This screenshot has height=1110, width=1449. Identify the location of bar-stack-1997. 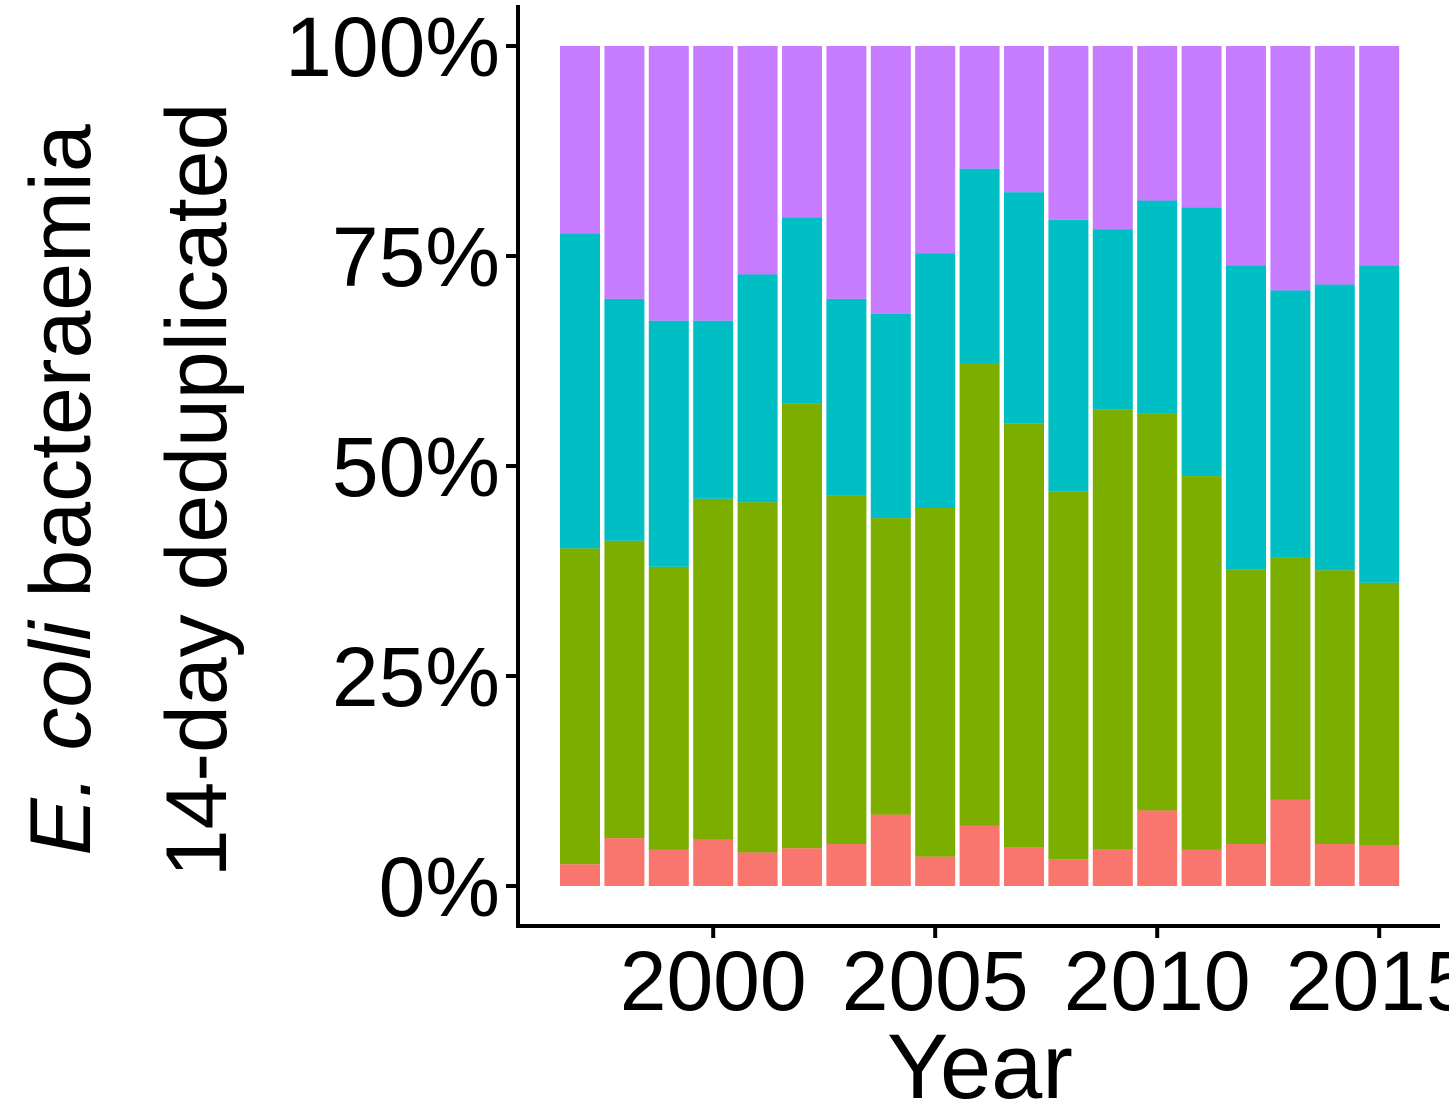
(580, 466).